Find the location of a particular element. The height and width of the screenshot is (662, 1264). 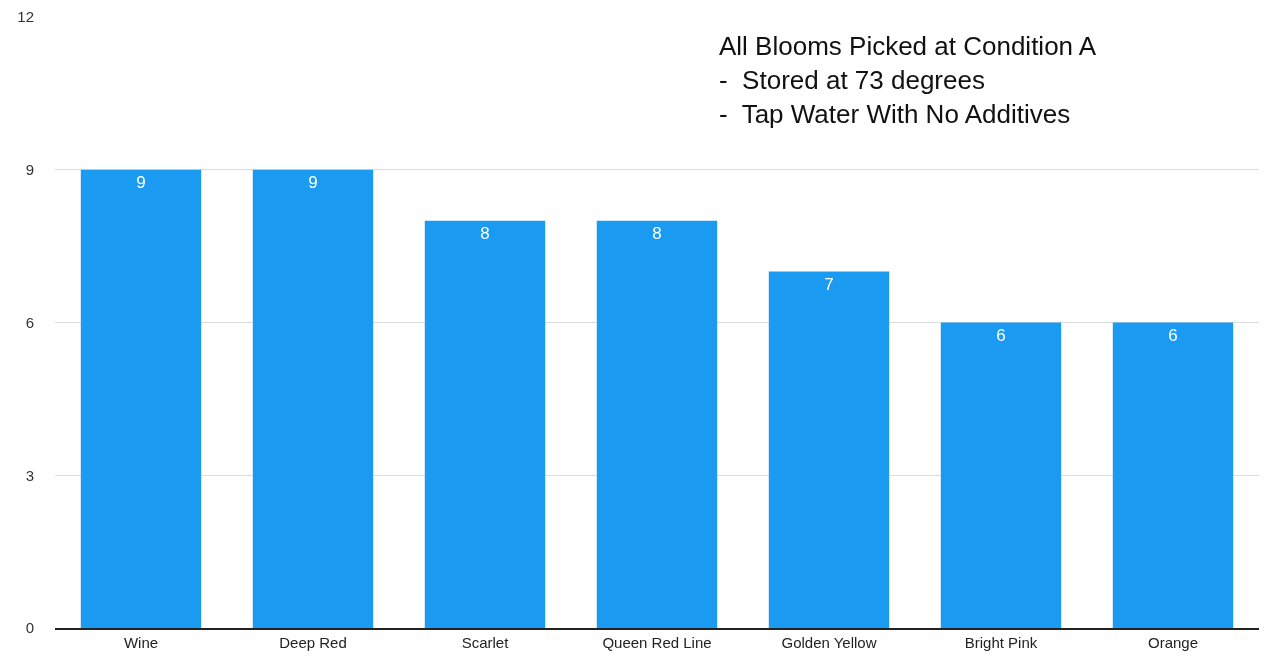

y-tick-label: 0 is located at coordinates (29, 628).